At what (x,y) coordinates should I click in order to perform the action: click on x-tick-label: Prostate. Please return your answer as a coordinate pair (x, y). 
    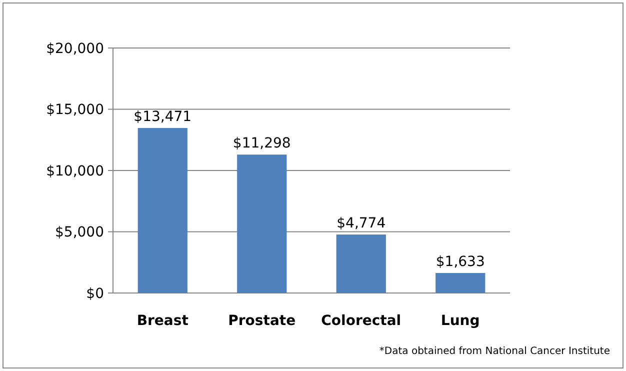
    Looking at the image, I should click on (262, 321).